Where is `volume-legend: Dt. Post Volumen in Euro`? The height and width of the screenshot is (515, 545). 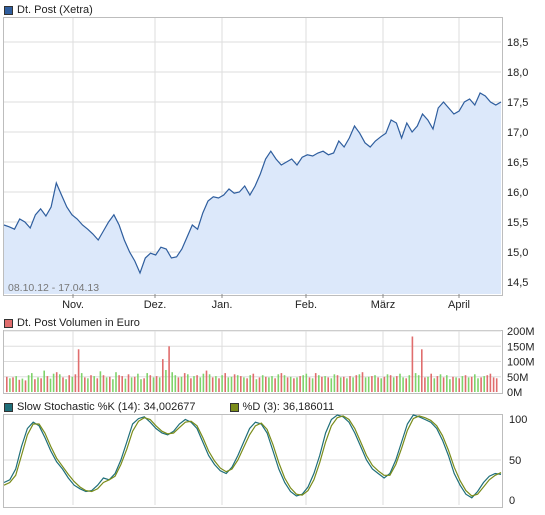 volume-legend: Dt. Post Volumen in Euro is located at coordinates (72, 323).